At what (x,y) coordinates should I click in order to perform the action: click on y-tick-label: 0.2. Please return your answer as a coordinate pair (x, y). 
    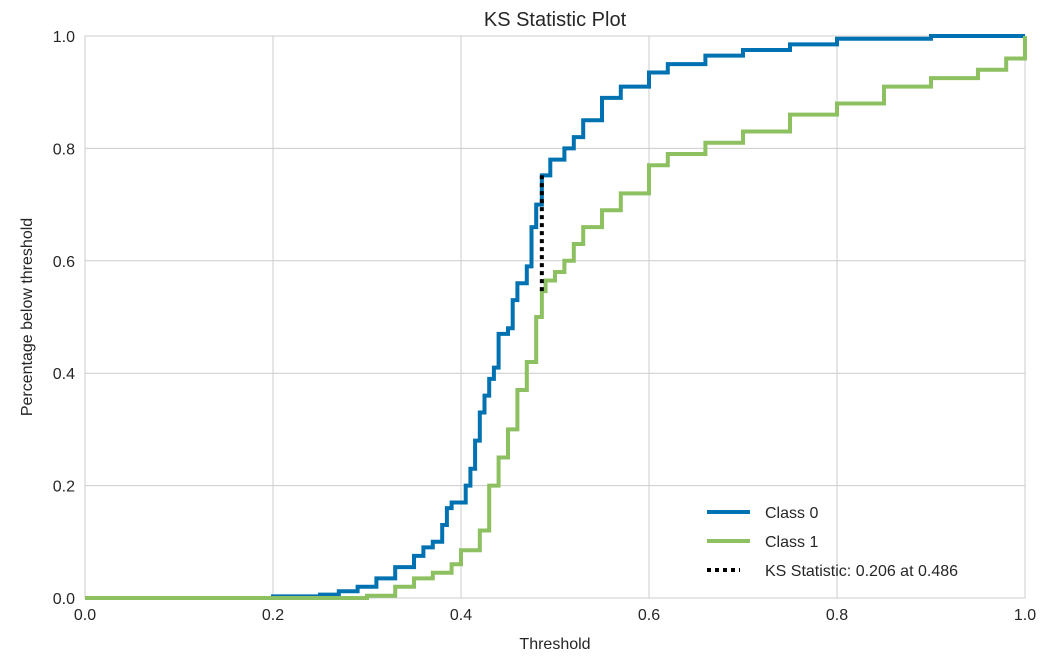
    Looking at the image, I should click on (64, 487).